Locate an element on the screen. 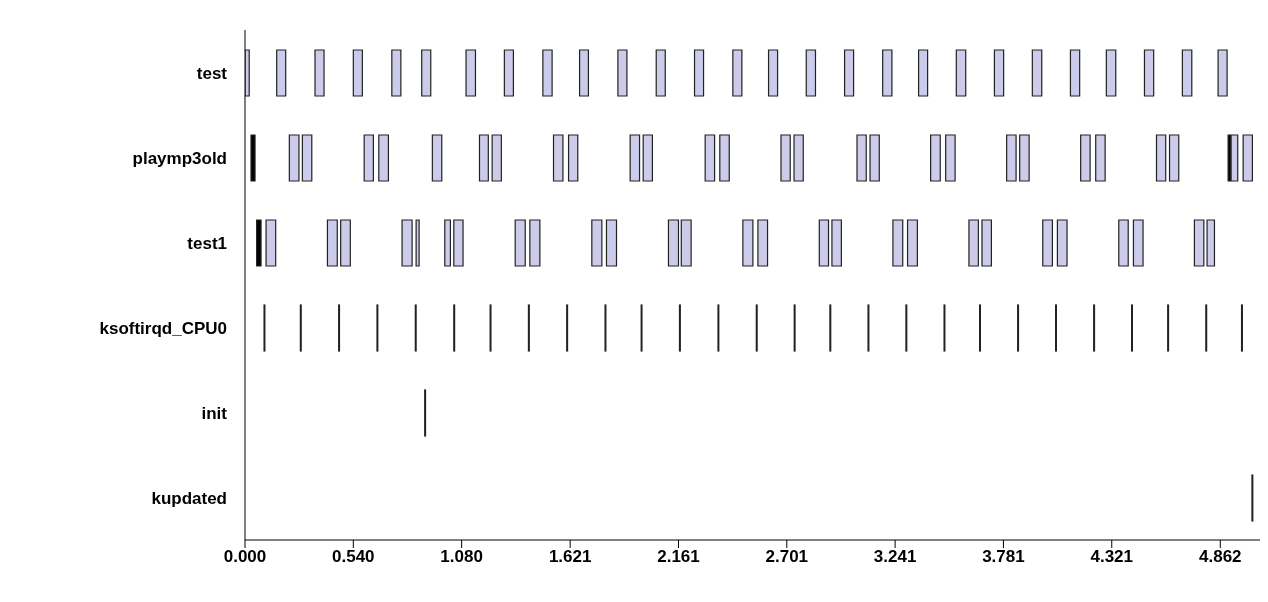  x-tick-label: 2.161 is located at coordinates (678, 557).